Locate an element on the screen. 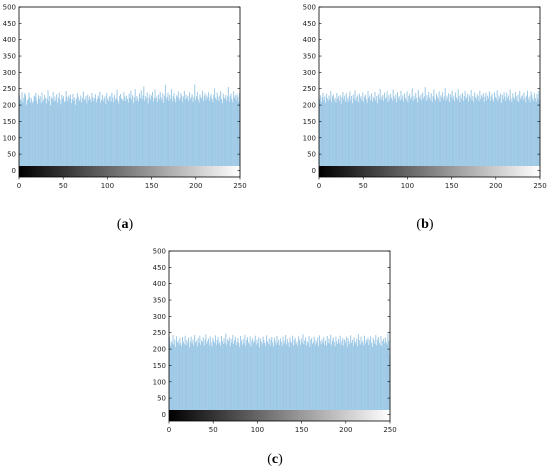 Image resolution: width=550 pixels, height=469 pixels. y-tick-label: 150 is located at coordinates (9, 122).